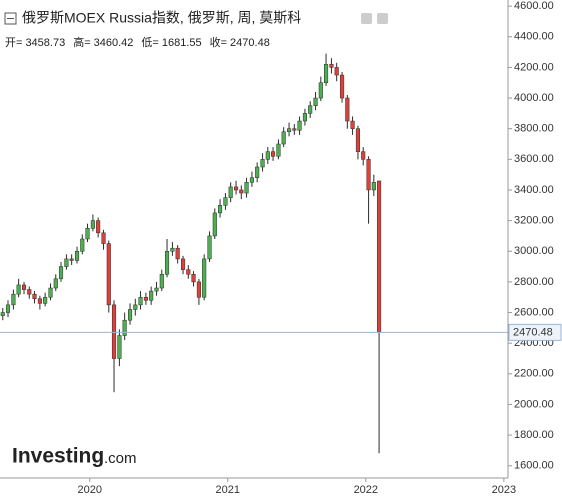  I want to click on settings-icon, so click(382, 18).